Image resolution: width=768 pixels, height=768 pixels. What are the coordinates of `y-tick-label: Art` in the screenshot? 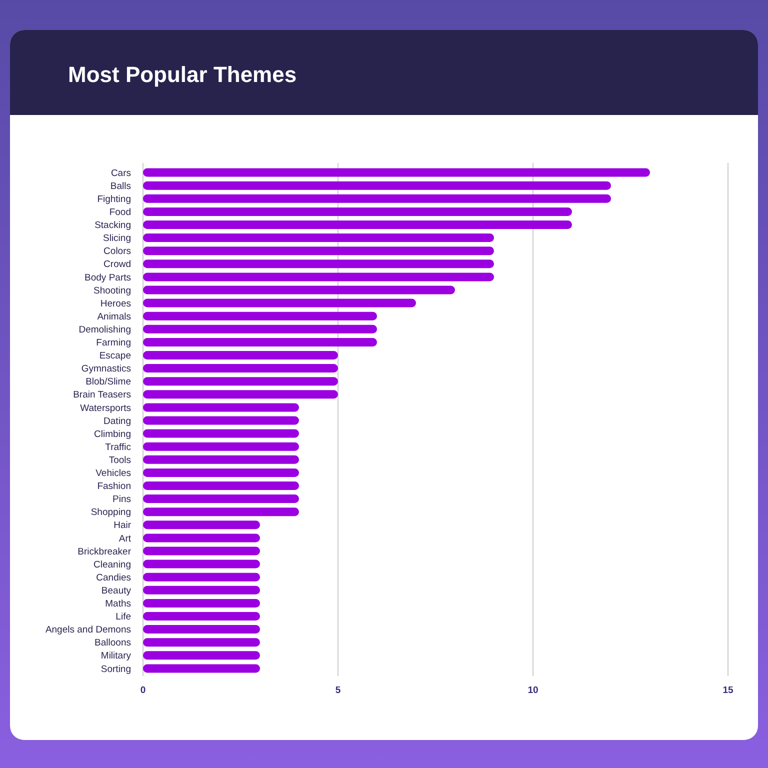 It's located at (125, 538).